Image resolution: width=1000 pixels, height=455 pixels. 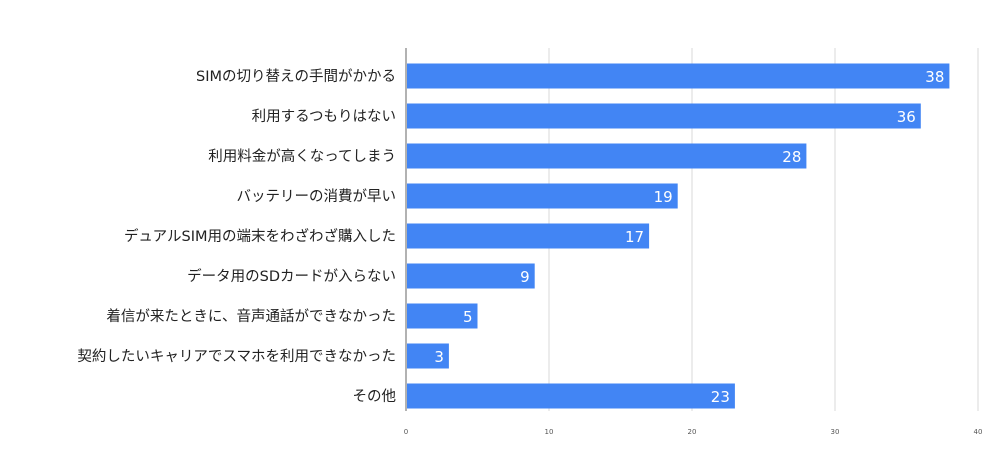 I want to click on category-label: その他, so click(x=375, y=396).